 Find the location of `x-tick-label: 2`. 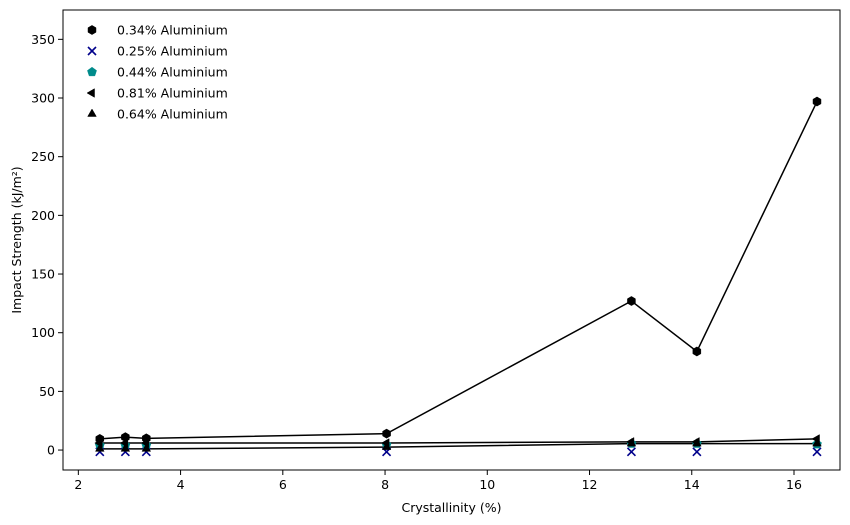

x-tick-label: 2 is located at coordinates (78, 484).